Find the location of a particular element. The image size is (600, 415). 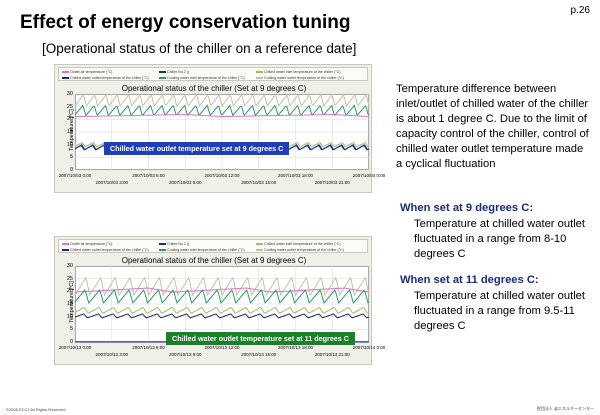

chart-svg-bottom is located at coordinates (222, 304).